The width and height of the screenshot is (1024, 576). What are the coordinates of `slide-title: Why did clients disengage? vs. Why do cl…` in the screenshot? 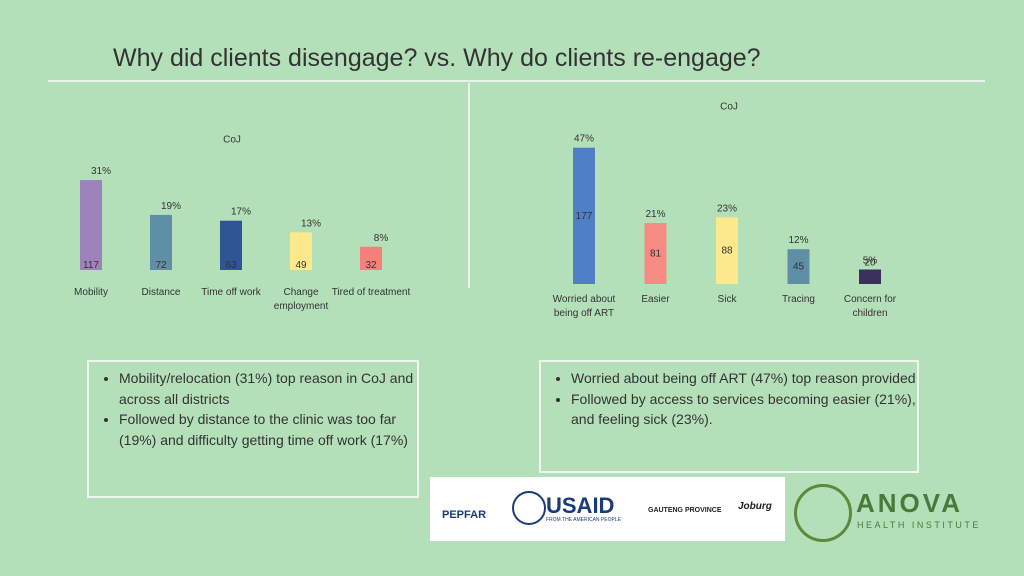 It's located at (437, 58).